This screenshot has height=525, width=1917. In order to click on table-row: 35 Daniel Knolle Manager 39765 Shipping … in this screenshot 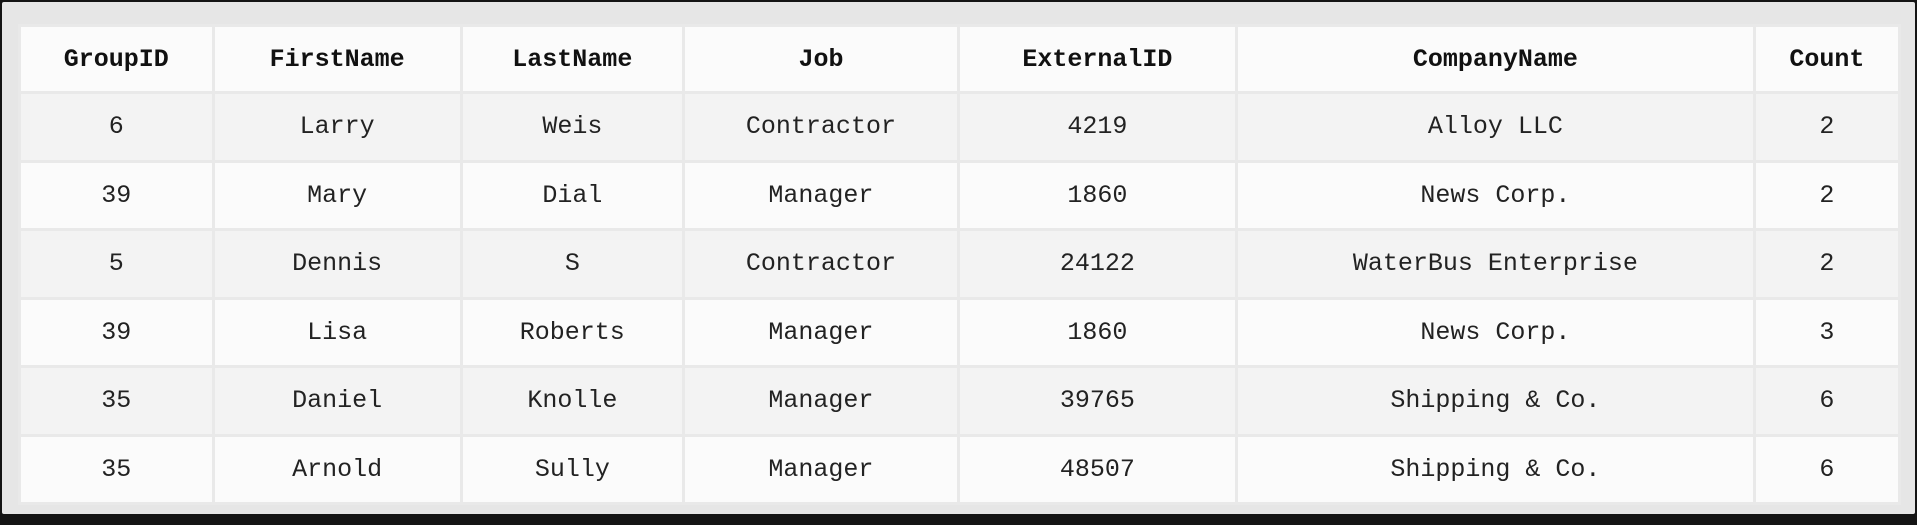, I will do `click(959, 401)`.